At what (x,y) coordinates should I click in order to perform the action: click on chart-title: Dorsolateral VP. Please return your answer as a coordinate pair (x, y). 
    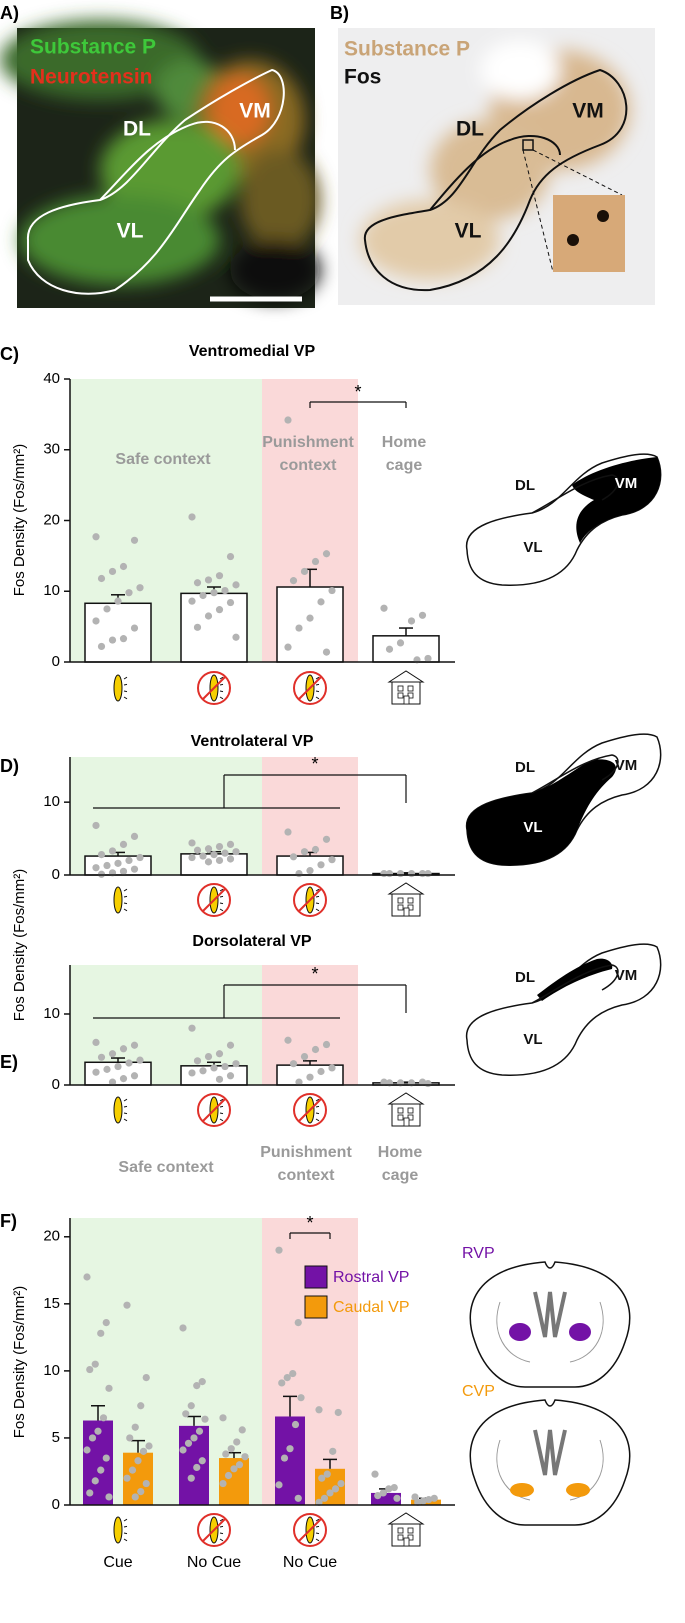
    Looking at the image, I should click on (251, 941).